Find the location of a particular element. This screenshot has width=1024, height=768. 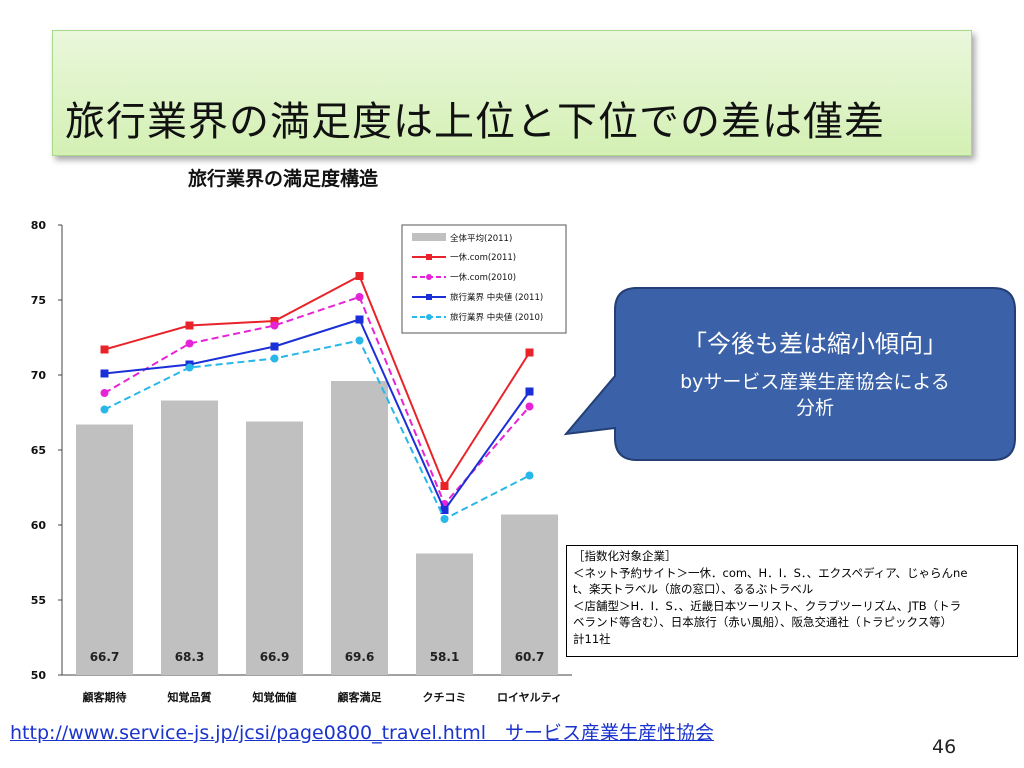

bar-value-label: 68.3 is located at coordinates (190, 657).